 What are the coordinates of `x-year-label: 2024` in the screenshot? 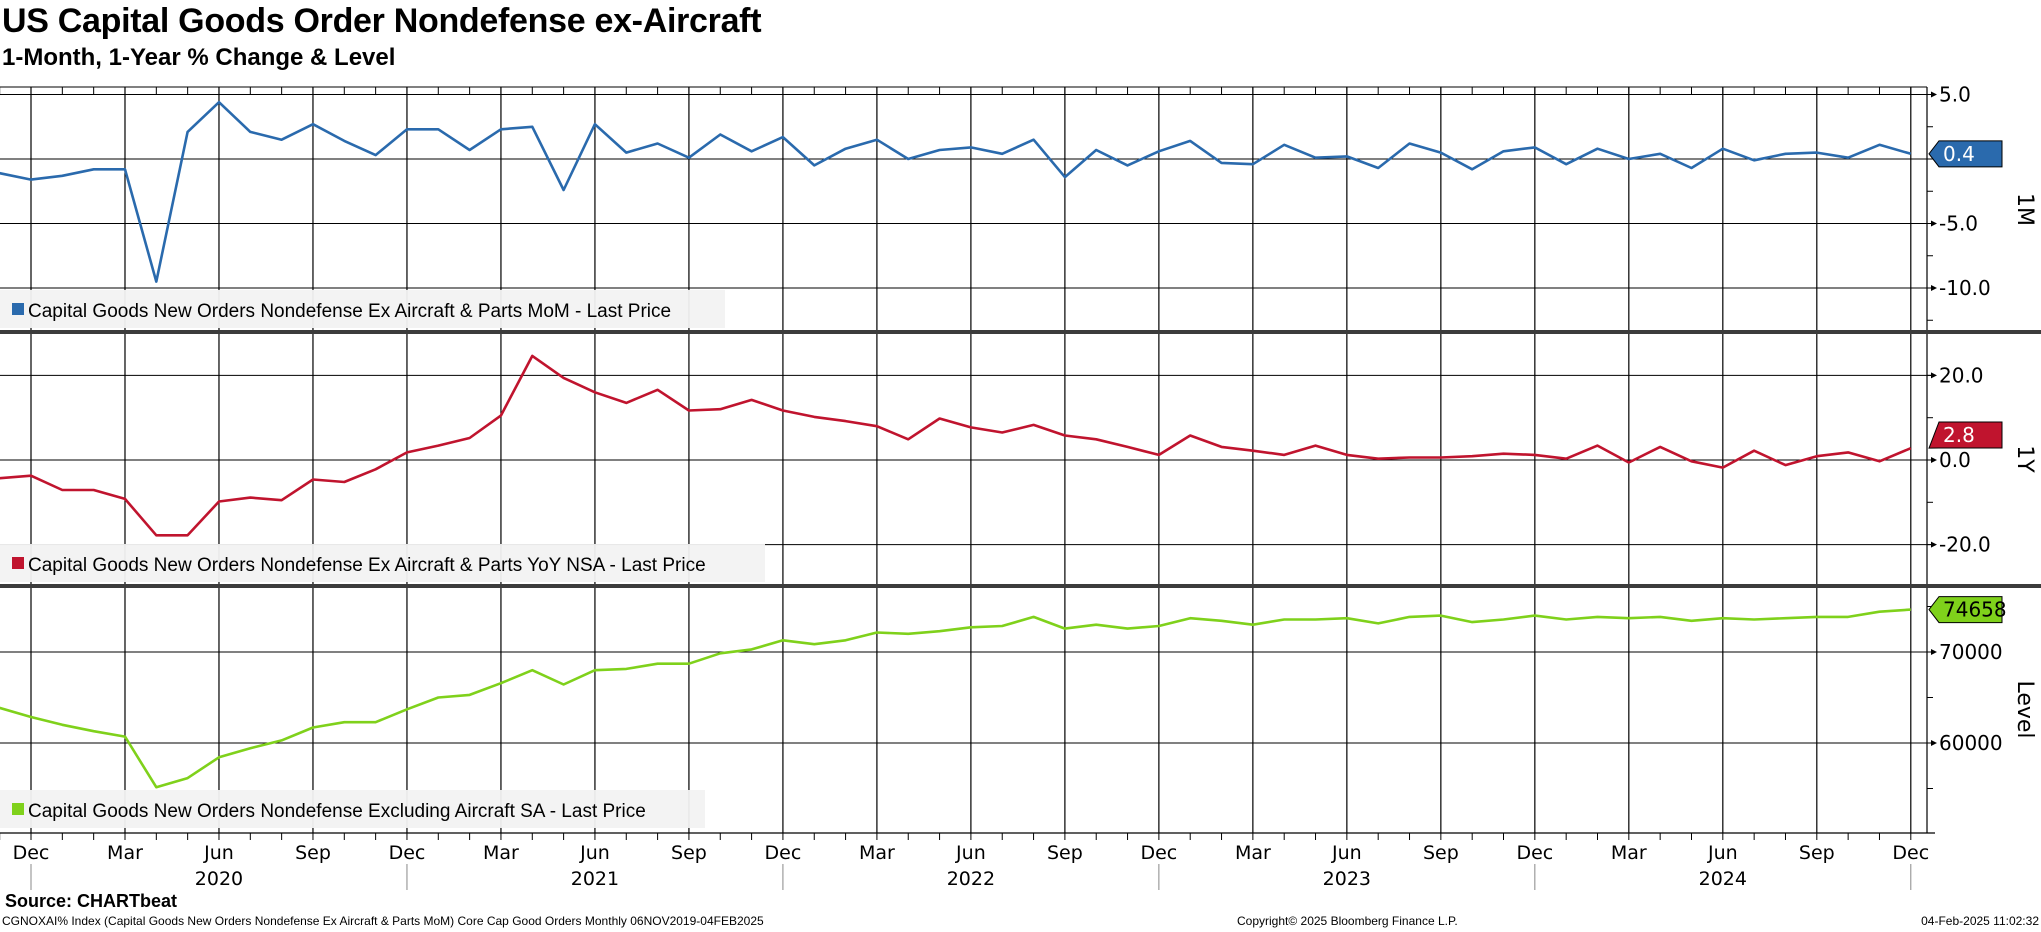 It's located at (1723, 879).